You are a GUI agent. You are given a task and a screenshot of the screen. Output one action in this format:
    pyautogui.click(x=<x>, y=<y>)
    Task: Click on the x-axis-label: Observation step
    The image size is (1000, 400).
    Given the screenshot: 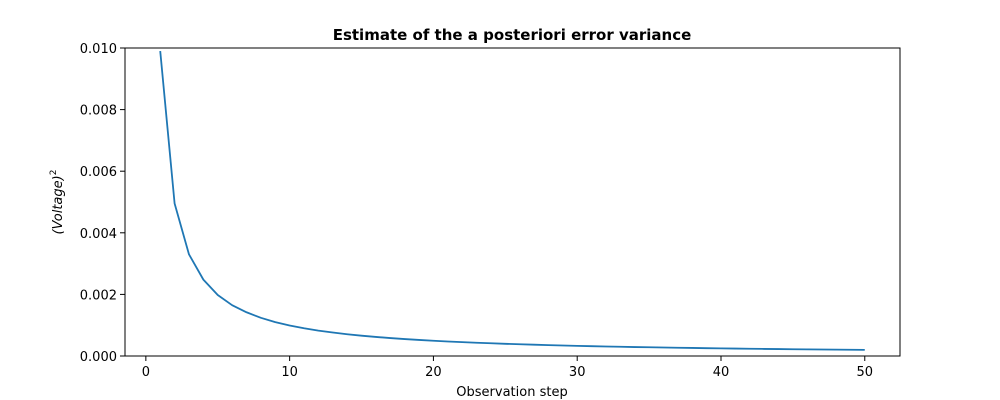 What is the action you would take?
    pyautogui.click(x=511, y=392)
    